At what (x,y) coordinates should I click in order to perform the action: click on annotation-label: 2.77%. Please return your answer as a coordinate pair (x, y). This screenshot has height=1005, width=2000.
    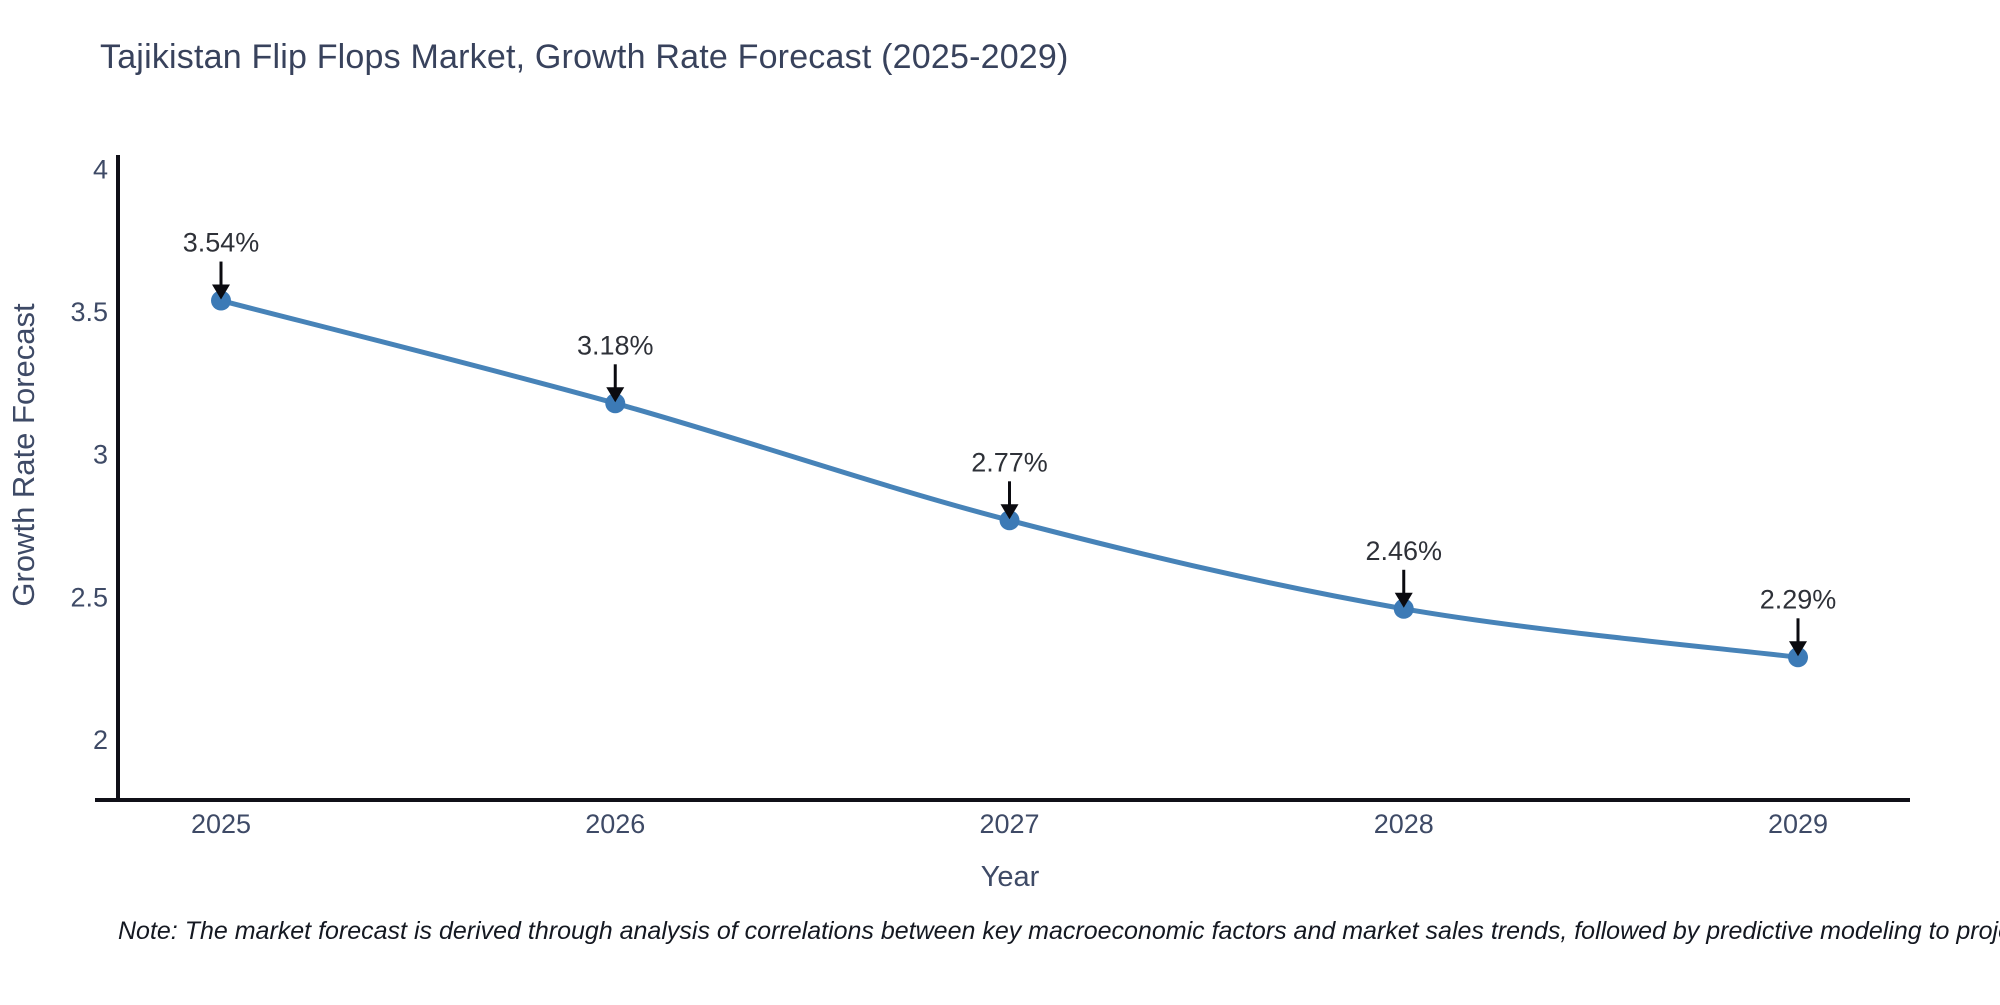
    Looking at the image, I should click on (1009, 462).